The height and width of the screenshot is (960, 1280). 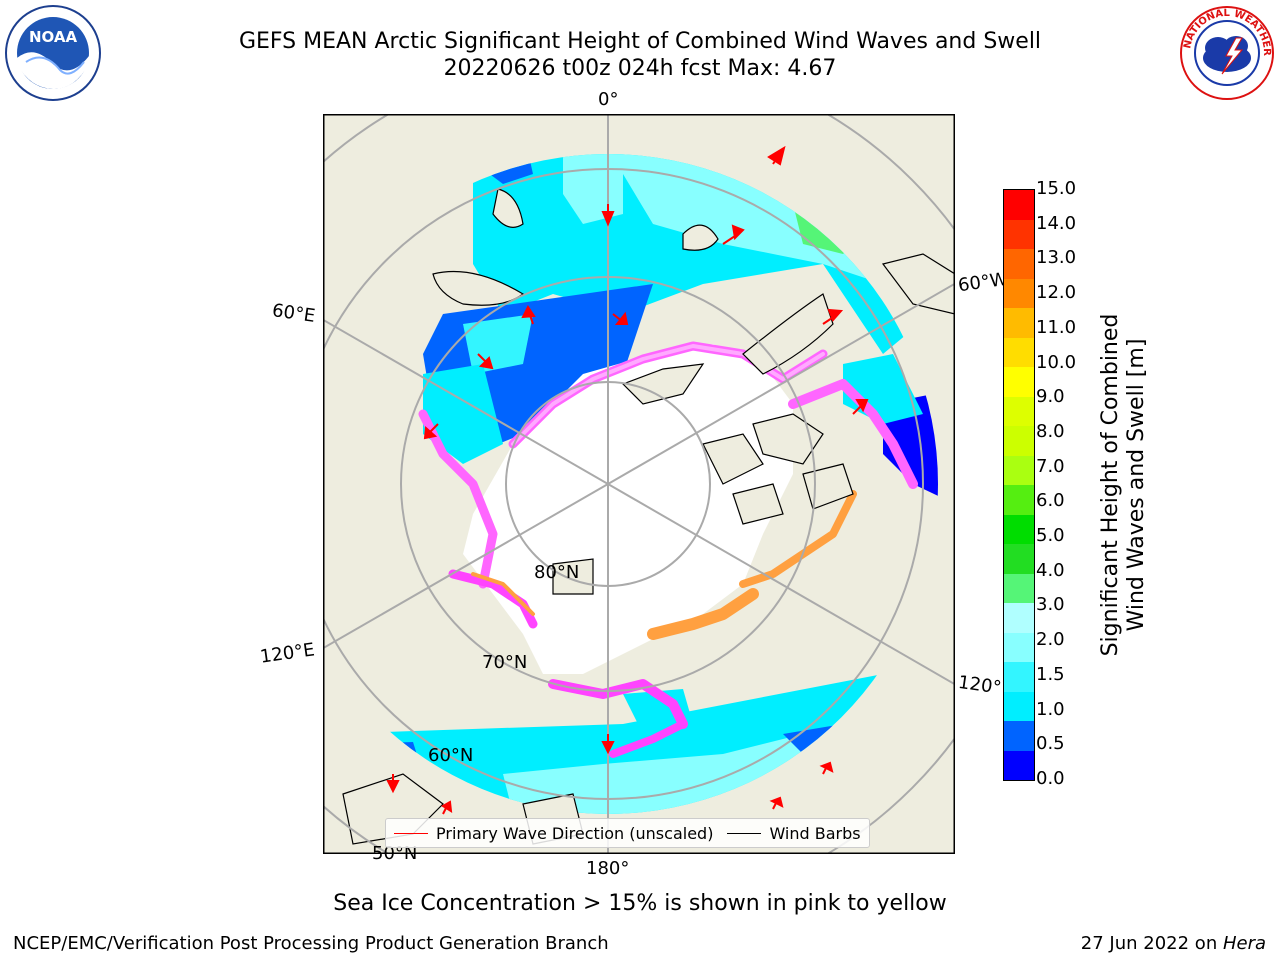 What do you see at coordinates (640, 68) in the screenshot?
I see `chart-title-line2: 20220626 t00z 024h fcst Max: 4.67` at bounding box center [640, 68].